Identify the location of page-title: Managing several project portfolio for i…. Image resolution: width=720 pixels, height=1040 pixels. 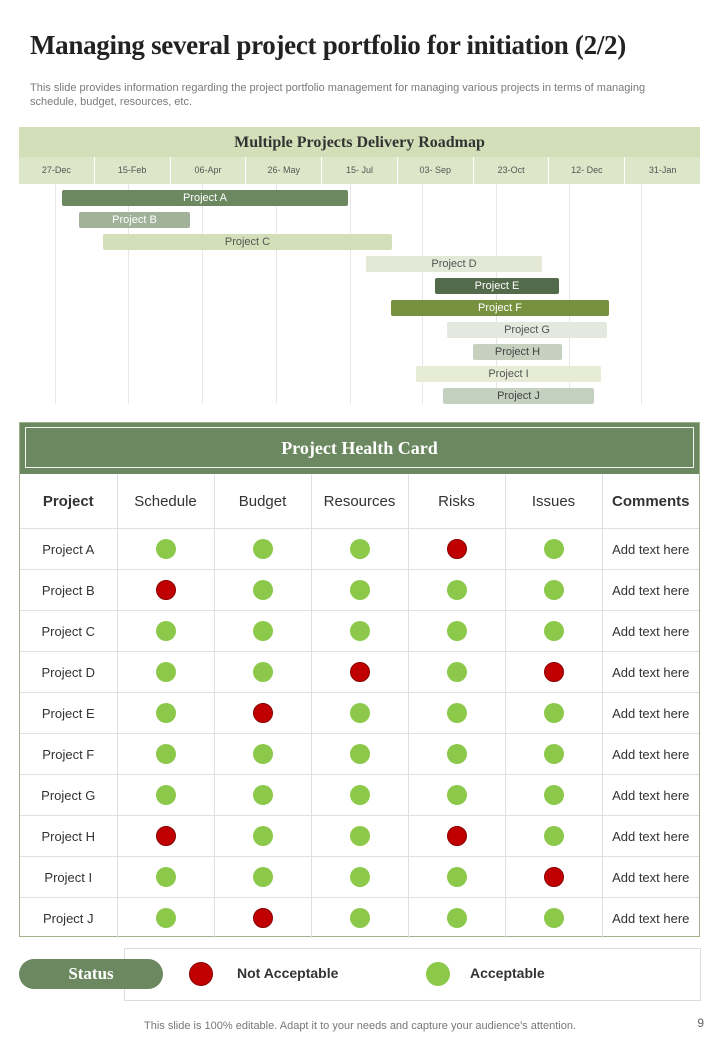
(328, 45).